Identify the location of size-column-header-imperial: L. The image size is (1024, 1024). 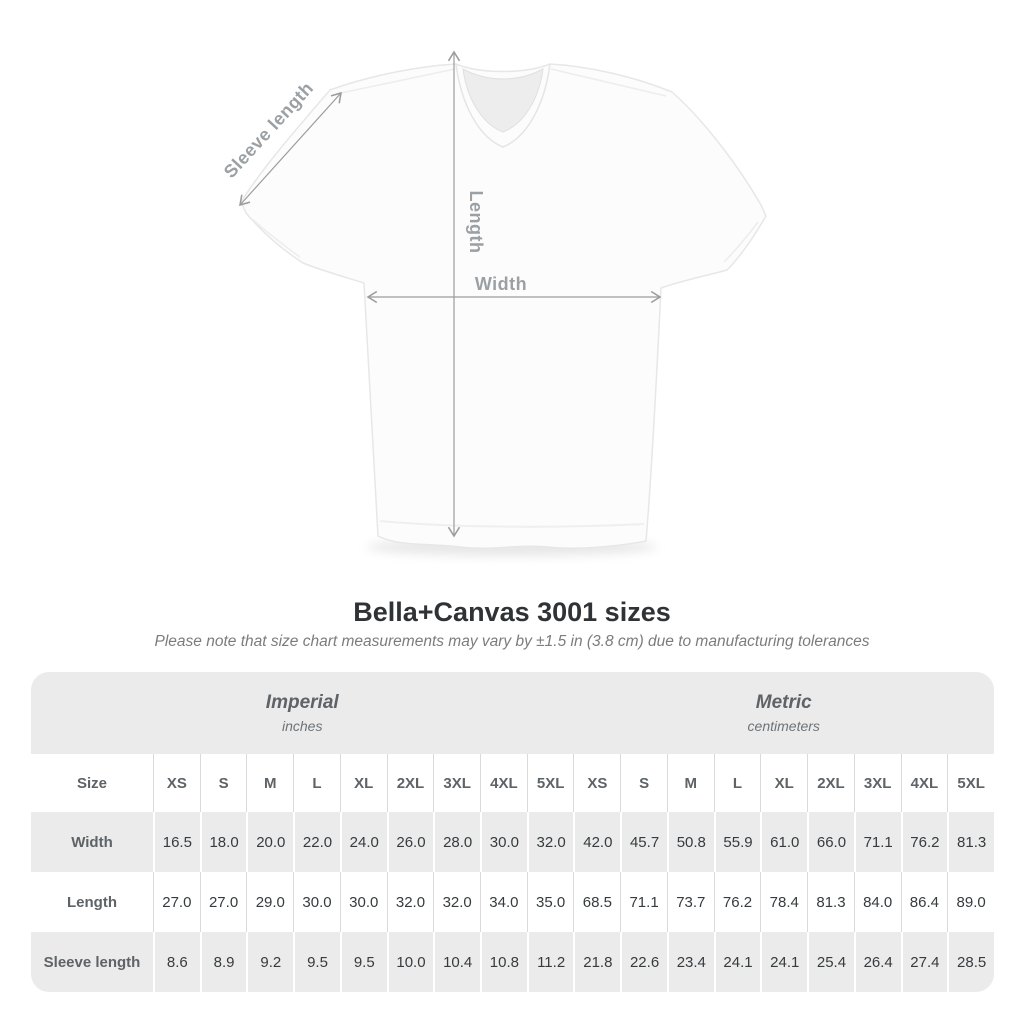
(316, 783).